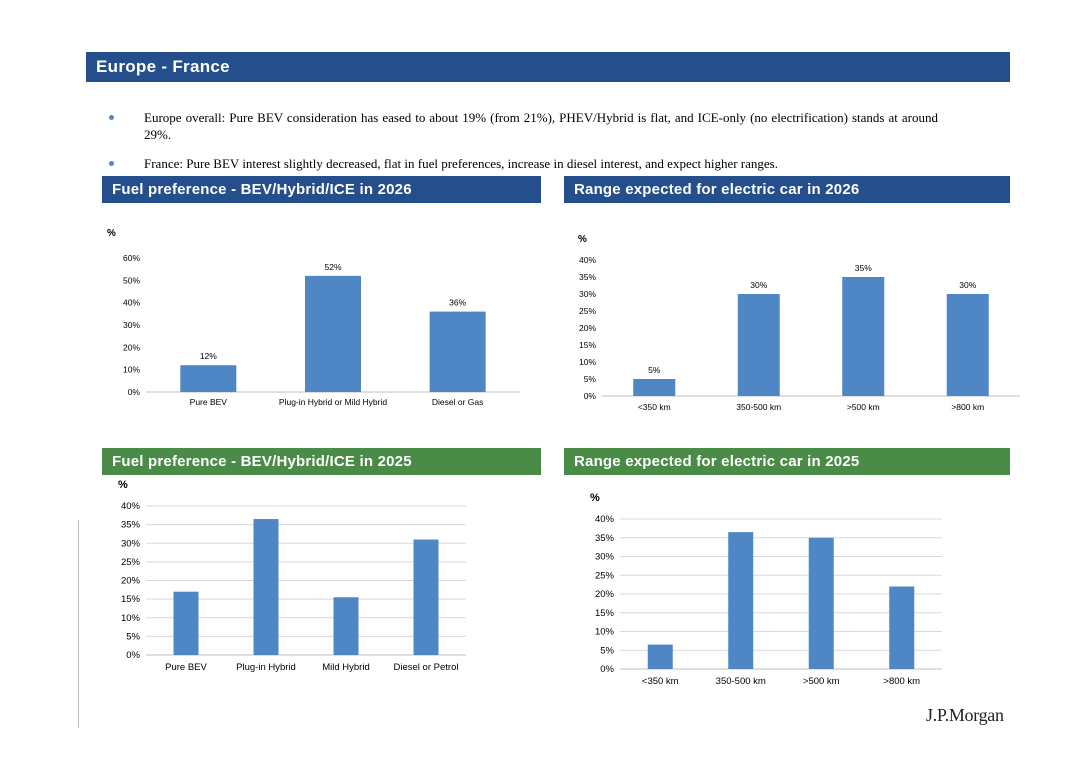 This screenshot has width=1080, height=764. Describe the element at coordinates (346, 667) in the screenshot. I see `x-tick-label: Mild Hybrid` at that location.